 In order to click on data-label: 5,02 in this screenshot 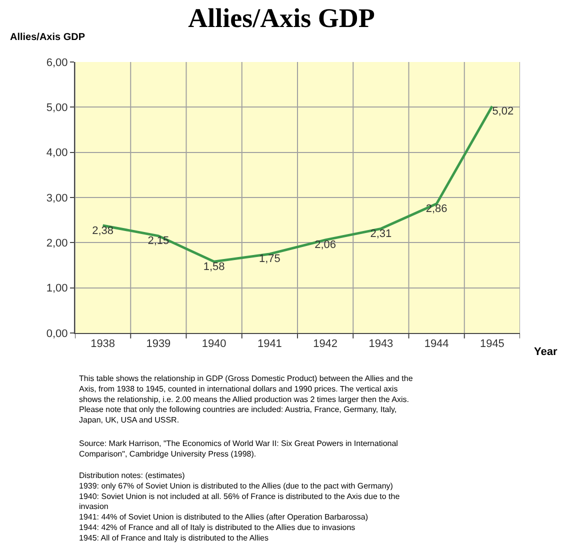, I will do `click(503, 112)`.